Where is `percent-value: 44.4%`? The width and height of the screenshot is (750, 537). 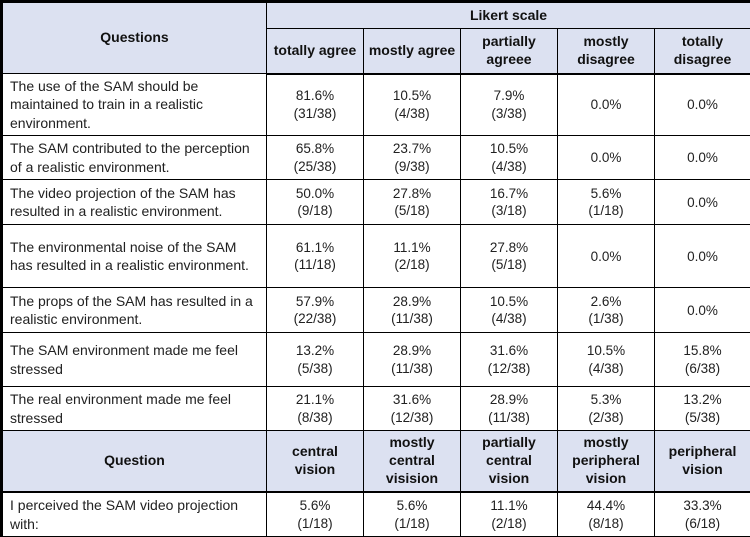 percent-value: 44.4% is located at coordinates (606, 506).